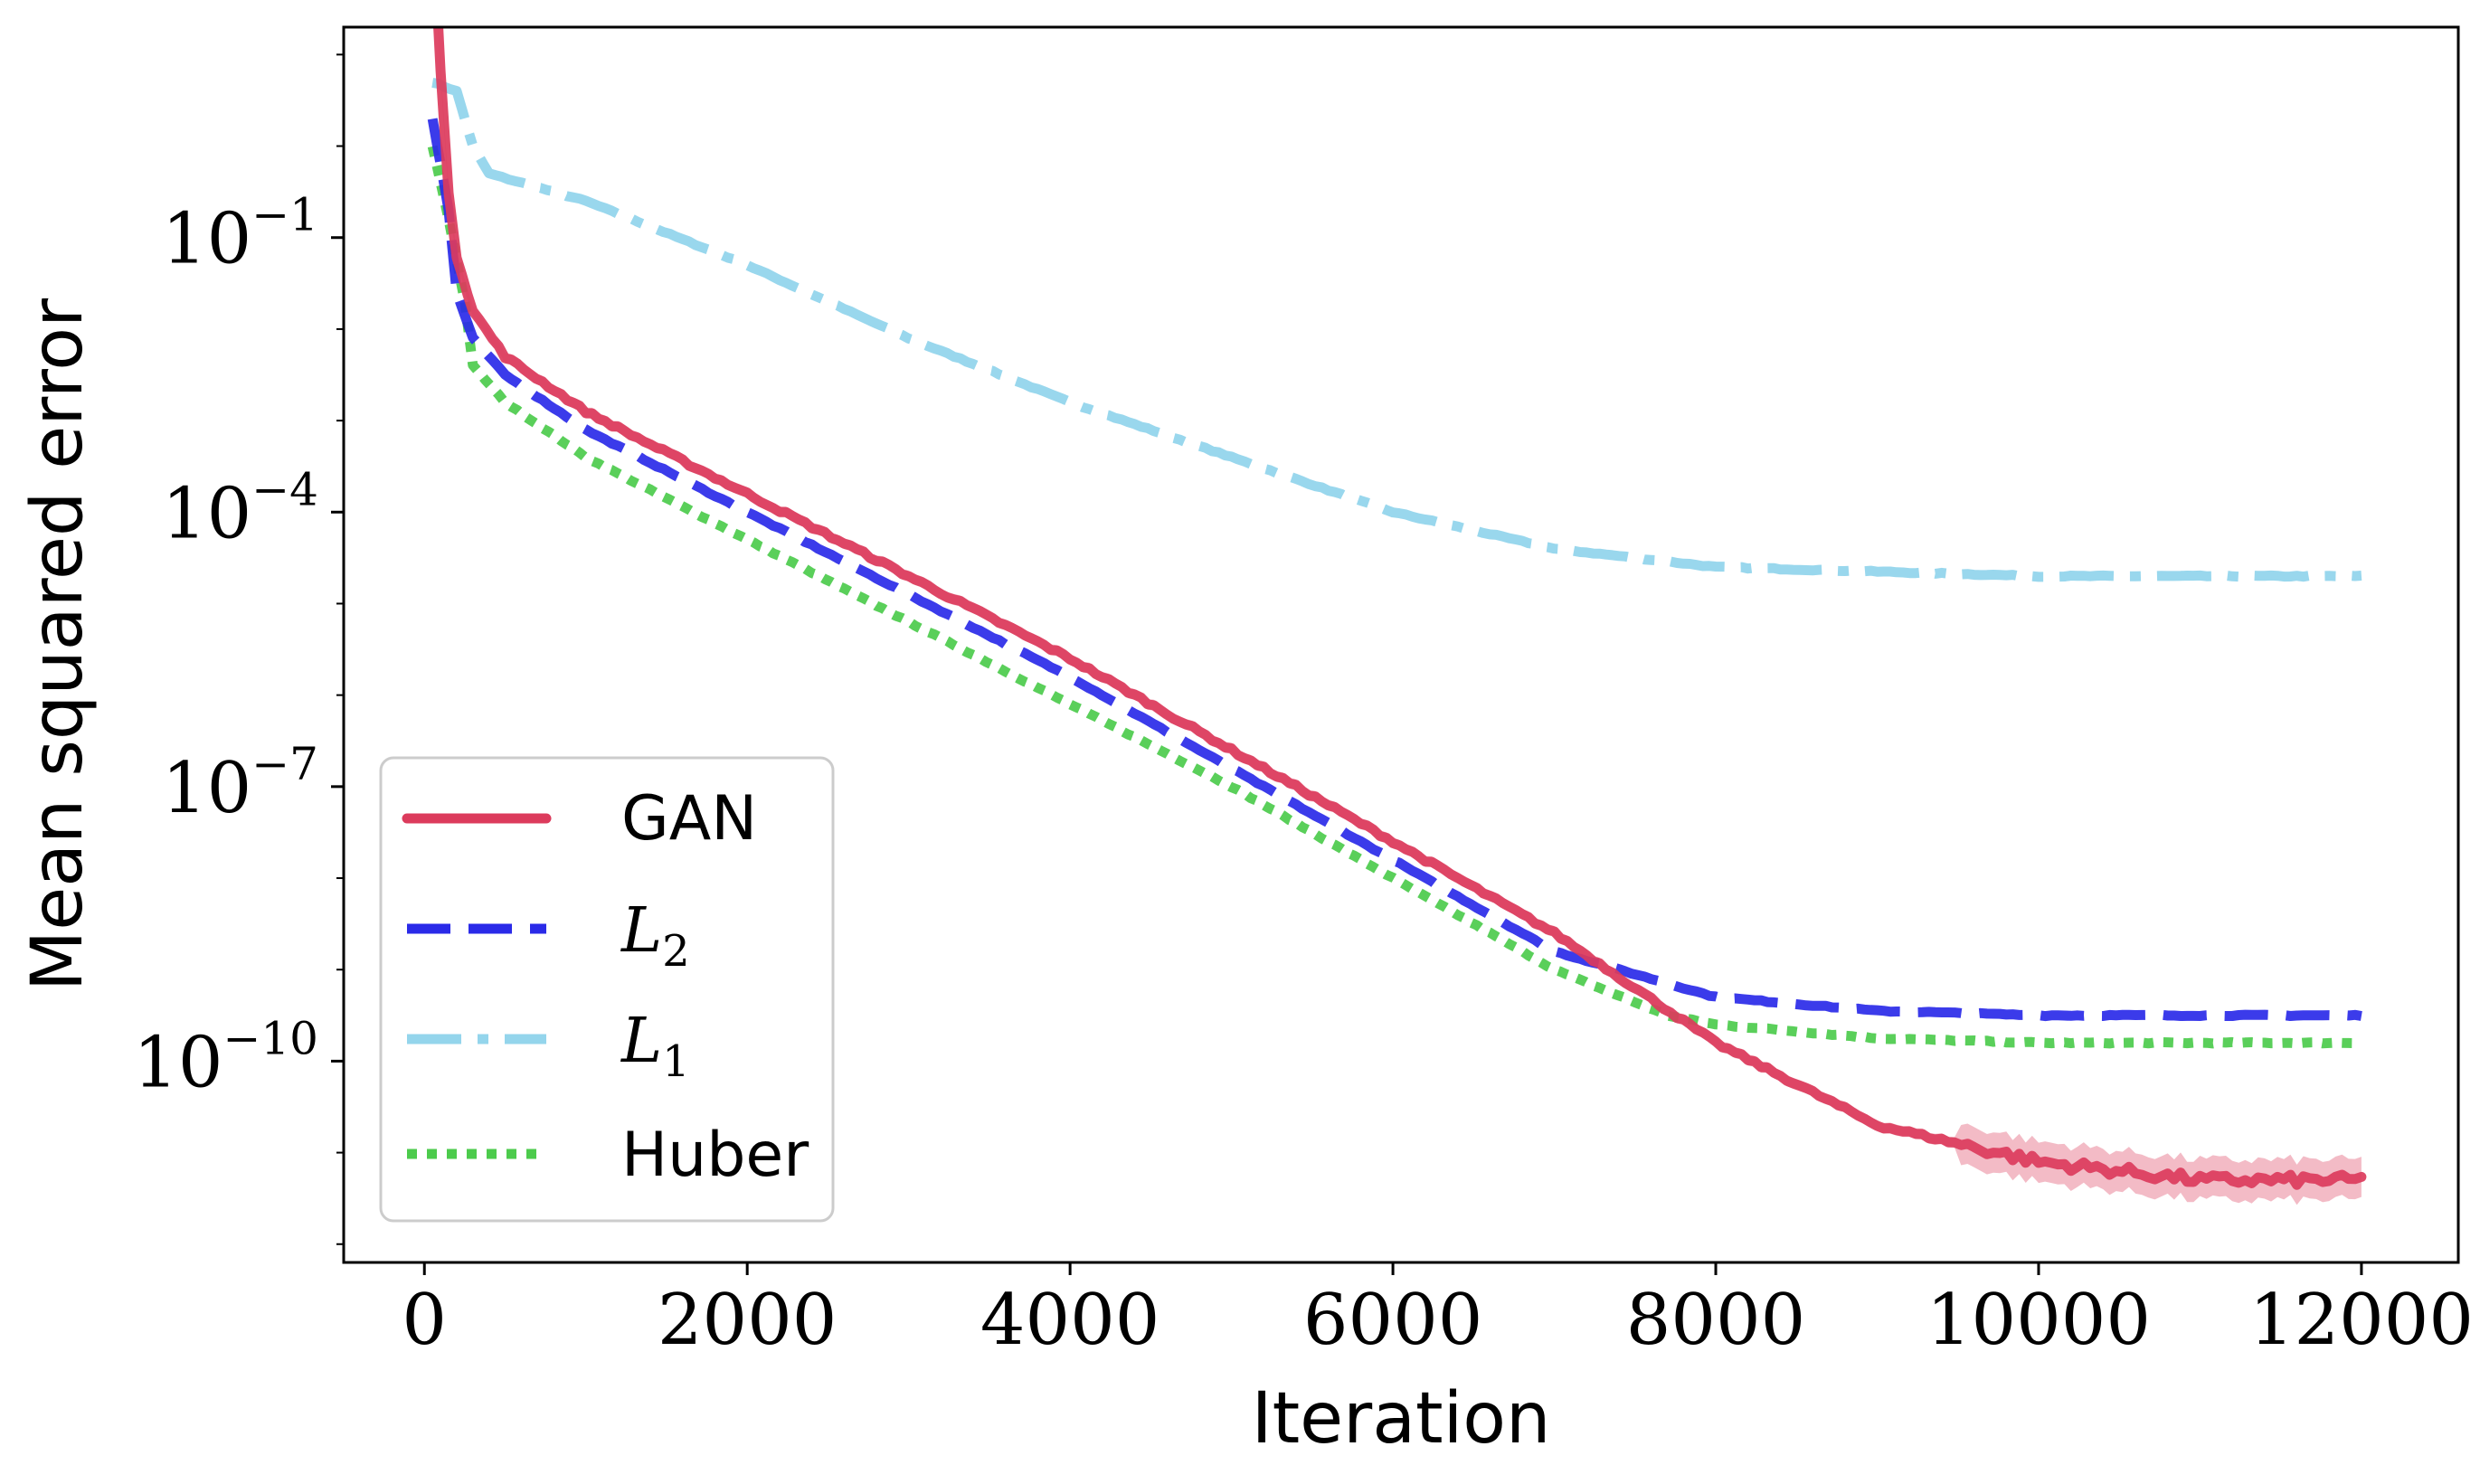  What do you see at coordinates (715, 1155) in the screenshot?
I see `legend-label-huber: Huber` at bounding box center [715, 1155].